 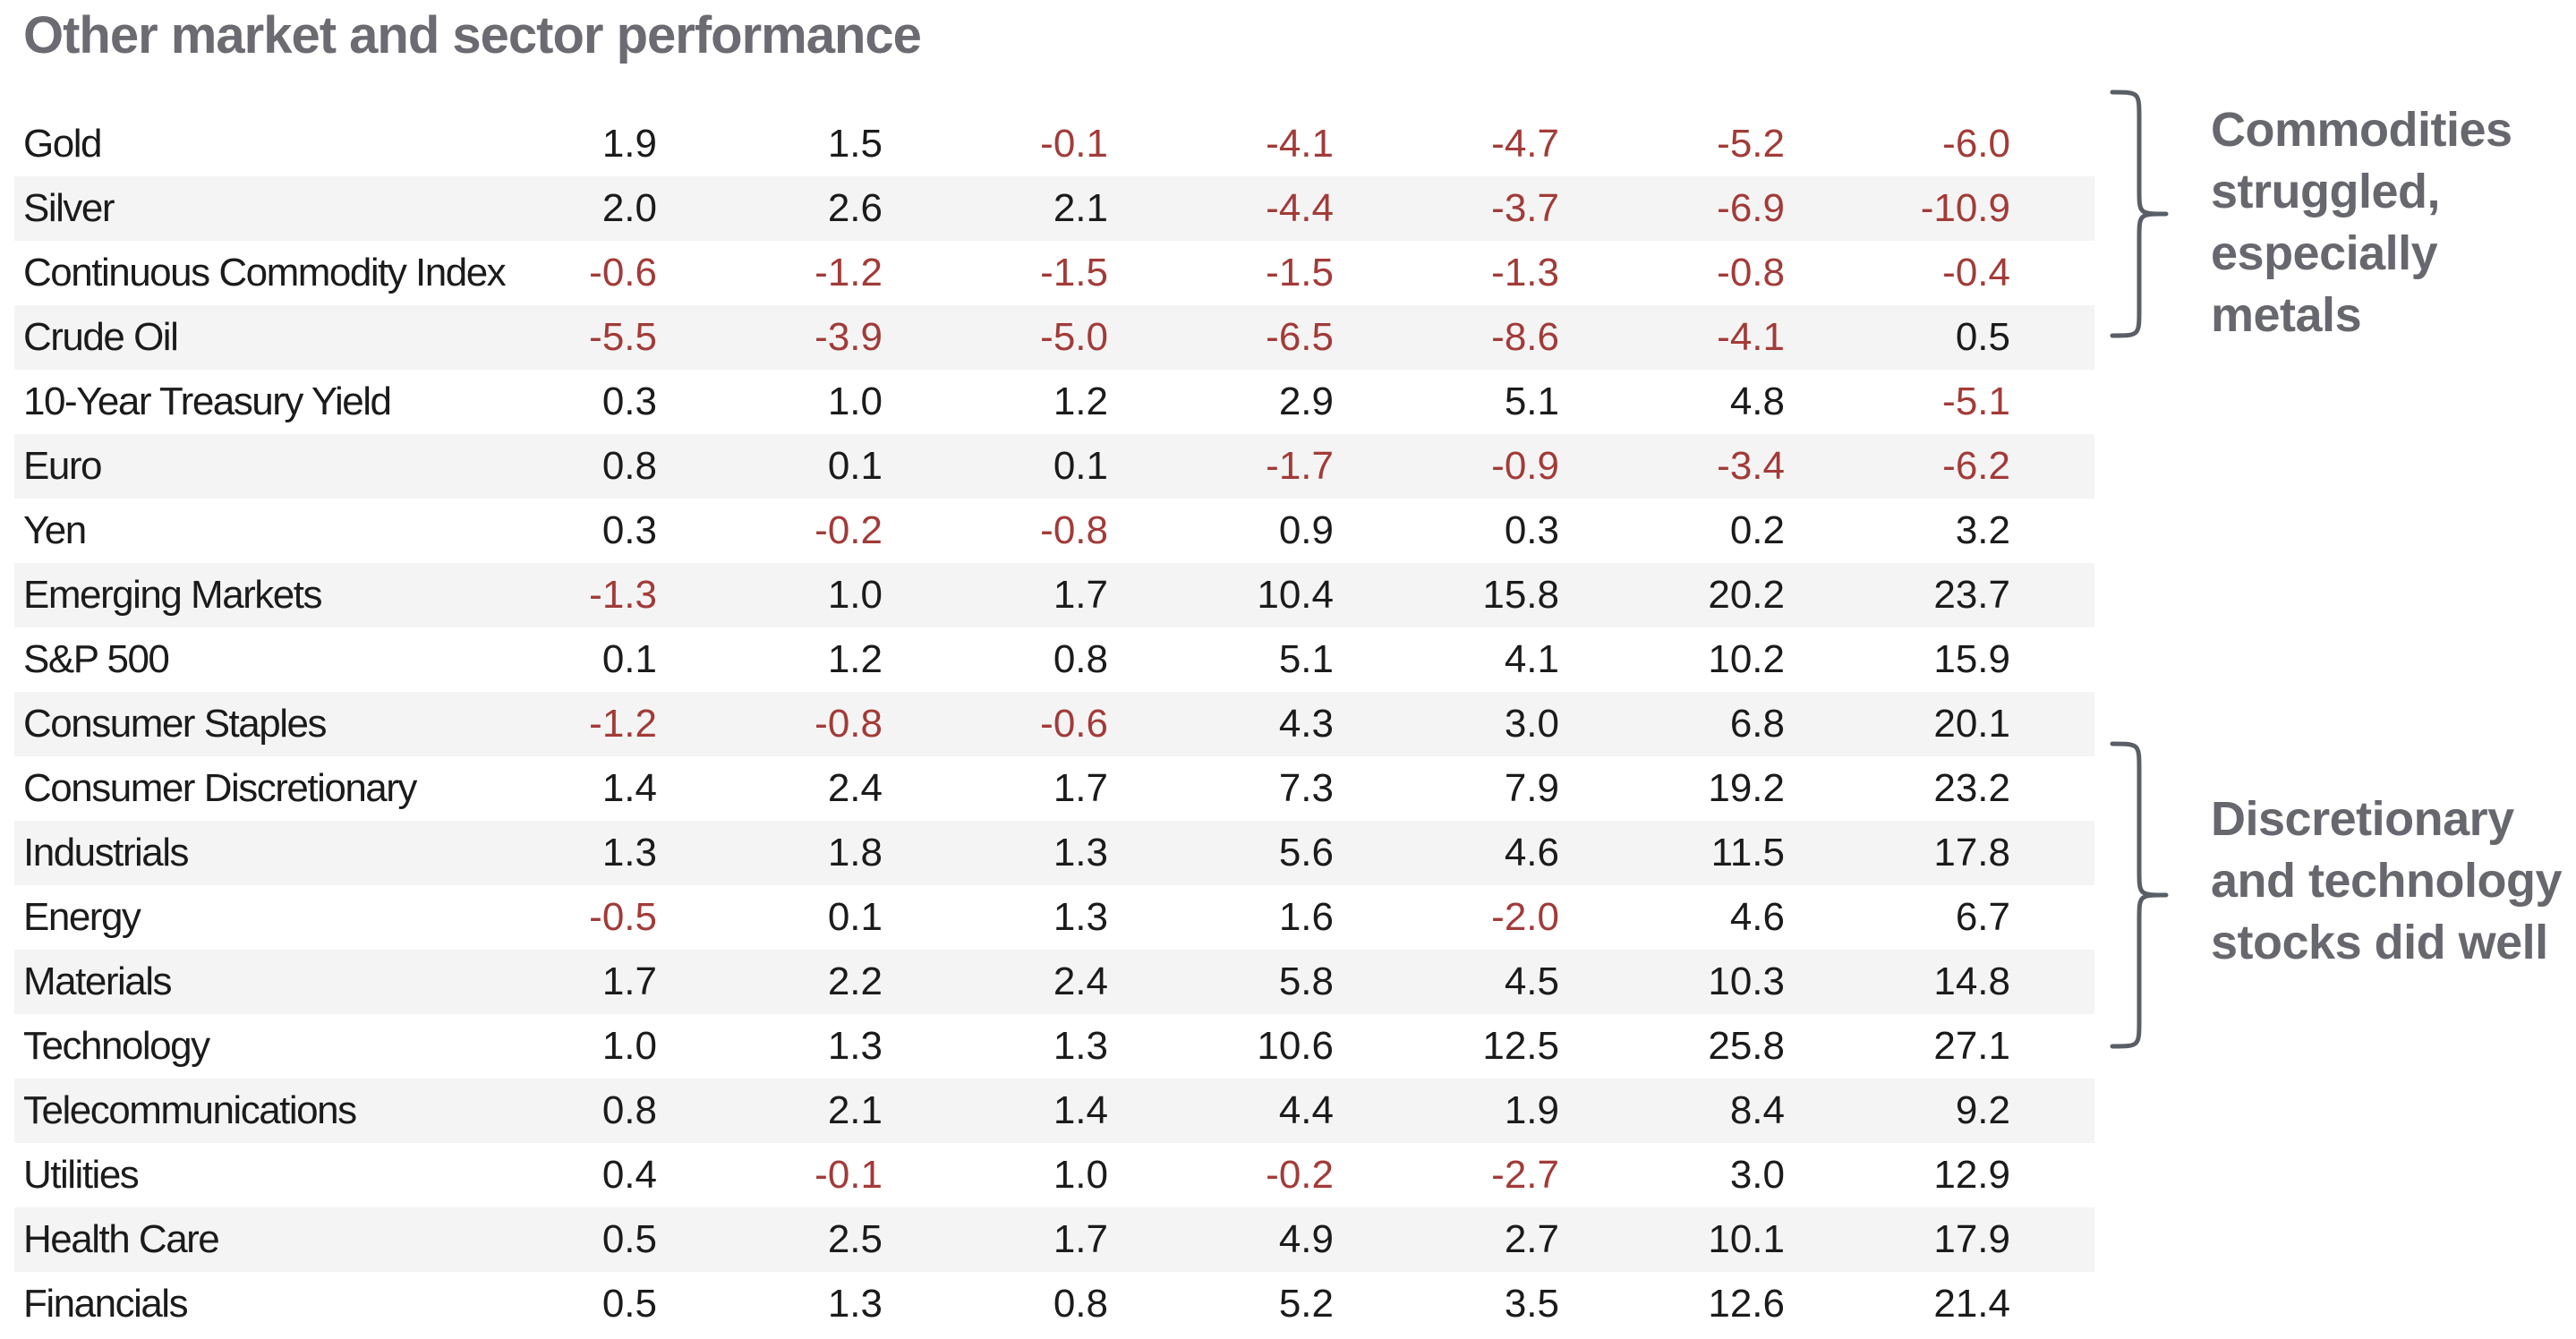 What do you see at coordinates (2361, 130) in the screenshot?
I see `annotation-line: Commodities` at bounding box center [2361, 130].